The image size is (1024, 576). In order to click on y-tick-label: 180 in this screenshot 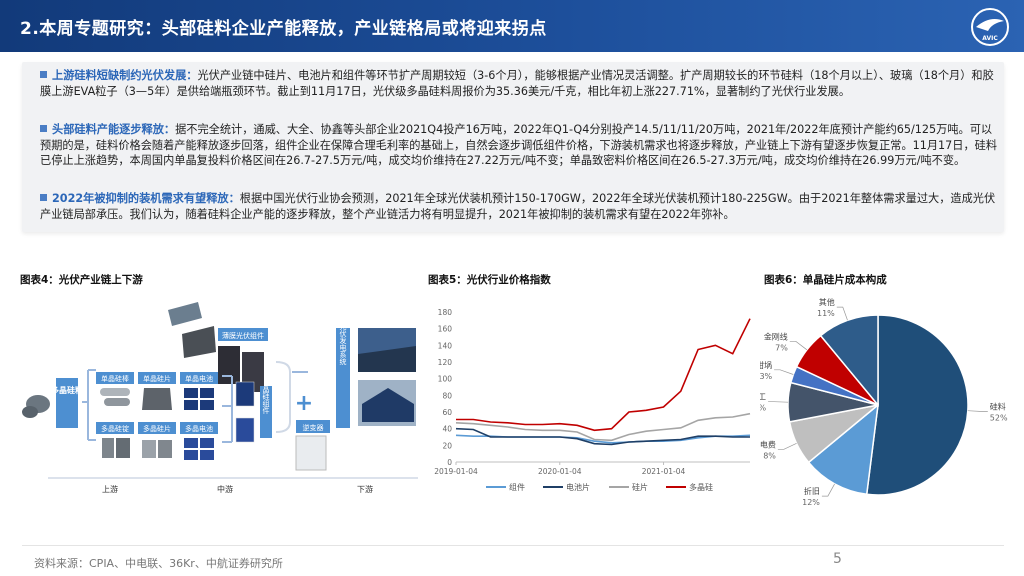, I will do `click(445, 312)`.